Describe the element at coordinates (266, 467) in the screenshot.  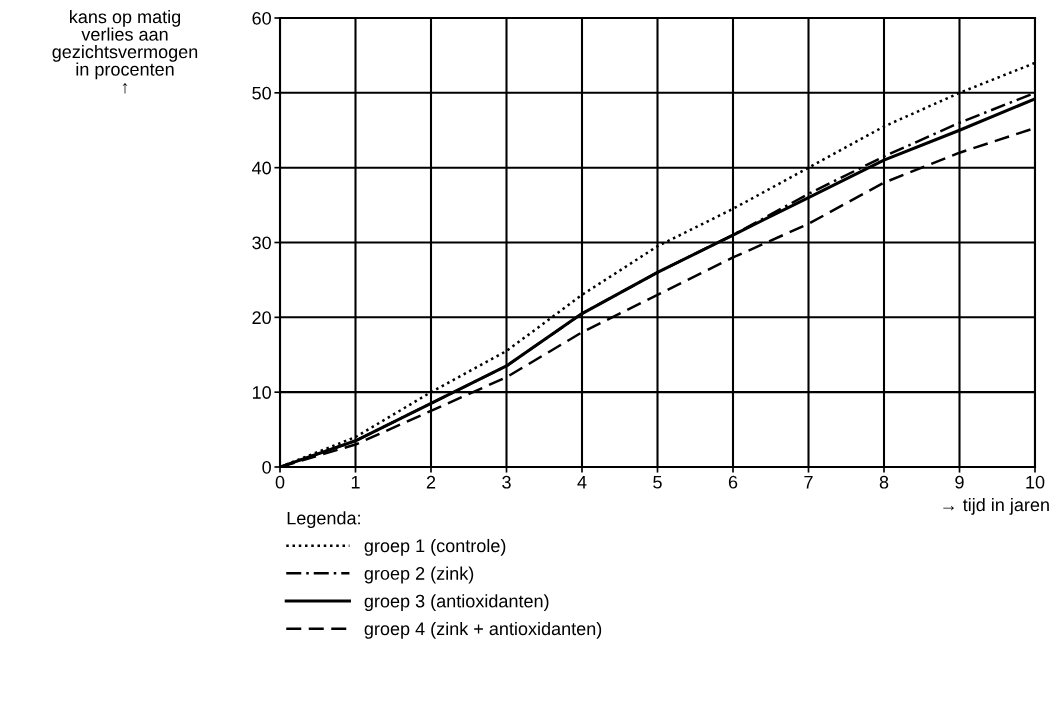
I see `y-tick-label: 0` at that location.